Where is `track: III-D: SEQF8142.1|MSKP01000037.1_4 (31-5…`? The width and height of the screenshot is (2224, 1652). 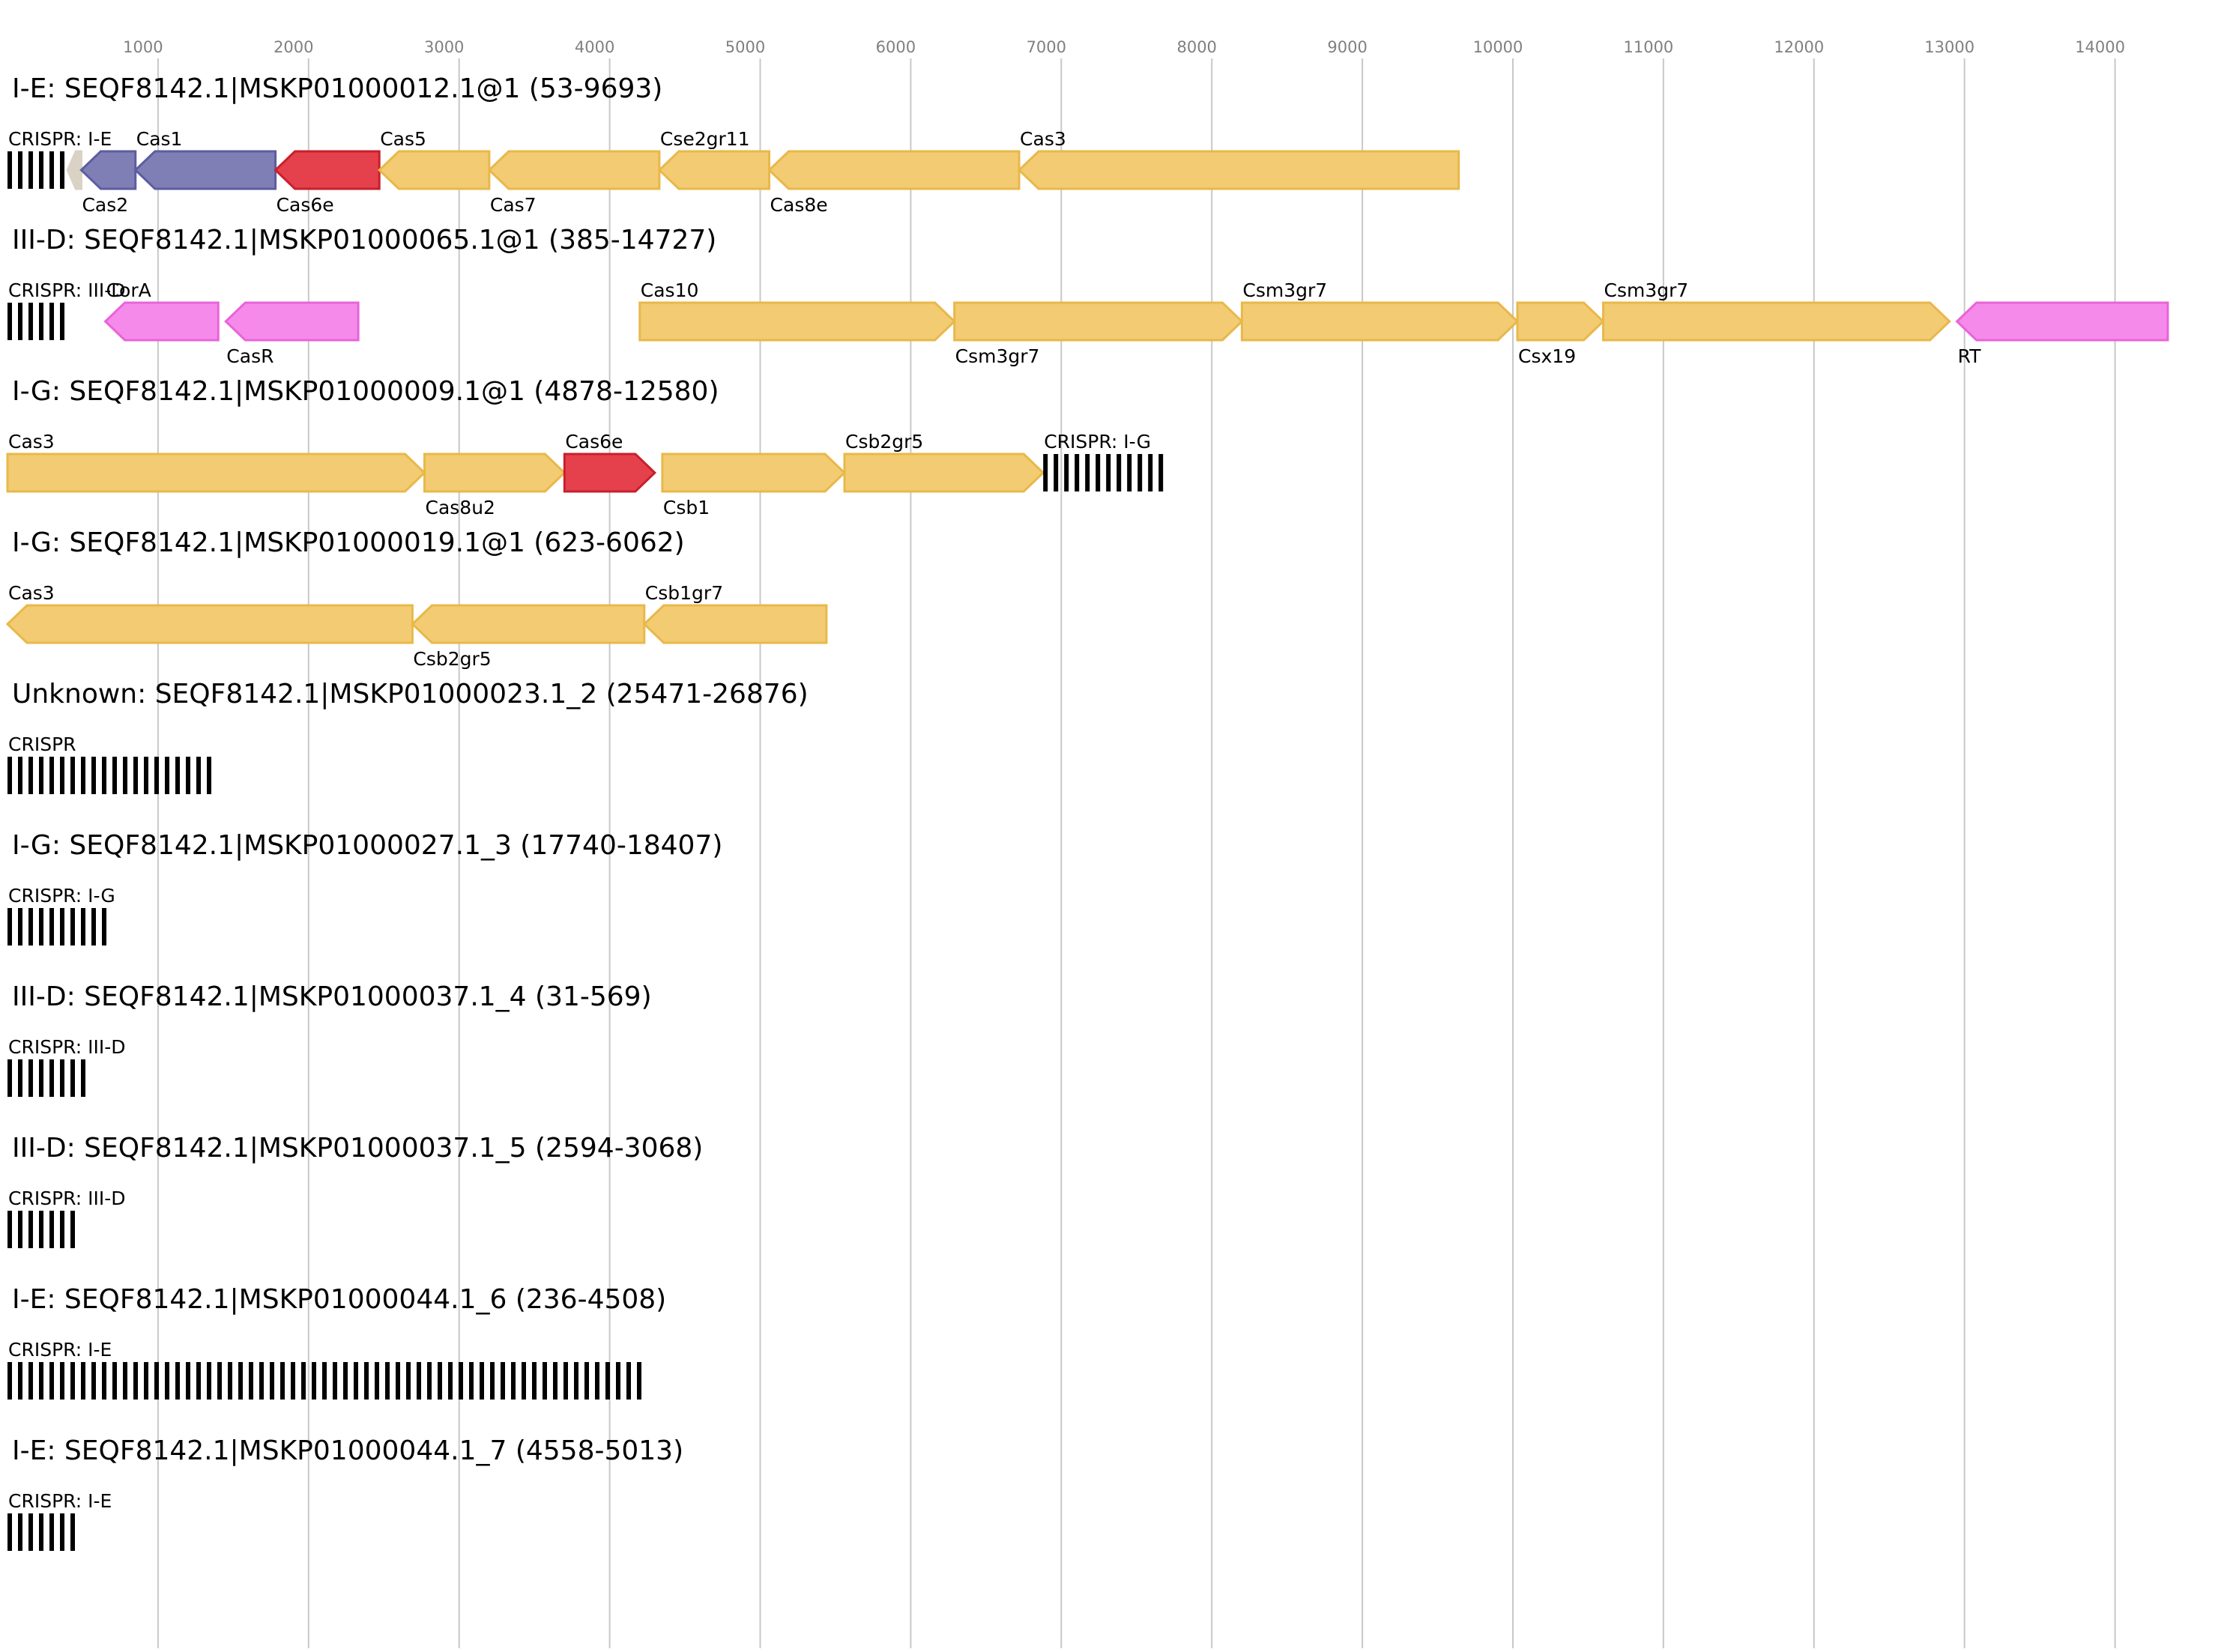 track: III-D: SEQF8142.1|MSKP01000037.1_4 (31-5… is located at coordinates (329, 1039).